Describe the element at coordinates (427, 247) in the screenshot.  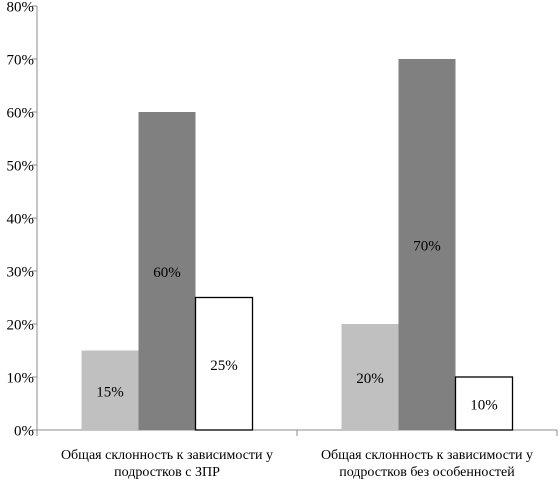
I see `data-label: 70%` at that location.